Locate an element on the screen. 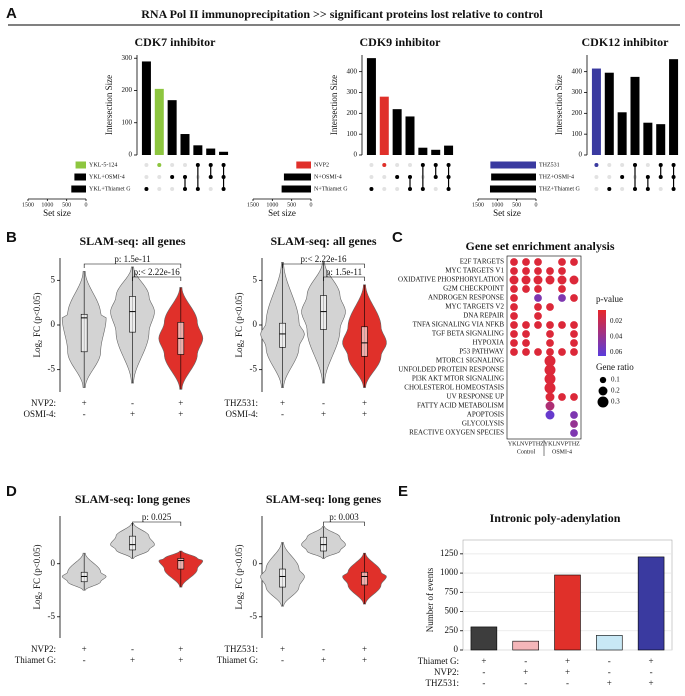 This screenshot has height=696, width=685. row-label: TNFA SIGNALING VIA NFKB is located at coordinates (459, 325).